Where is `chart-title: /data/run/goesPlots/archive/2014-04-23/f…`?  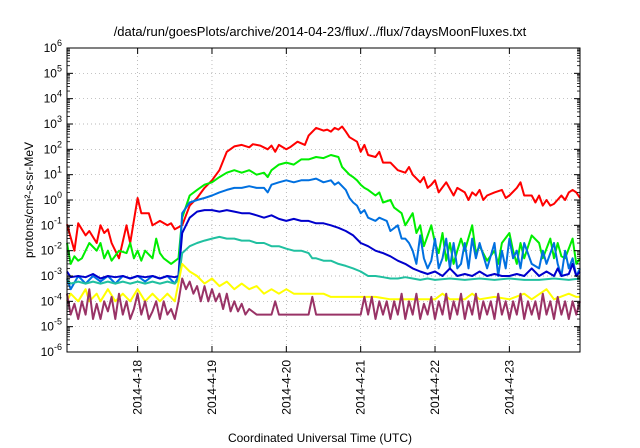
chart-title: /data/run/goesPlots/archive/2014-04-23/f… is located at coordinates (320, 31).